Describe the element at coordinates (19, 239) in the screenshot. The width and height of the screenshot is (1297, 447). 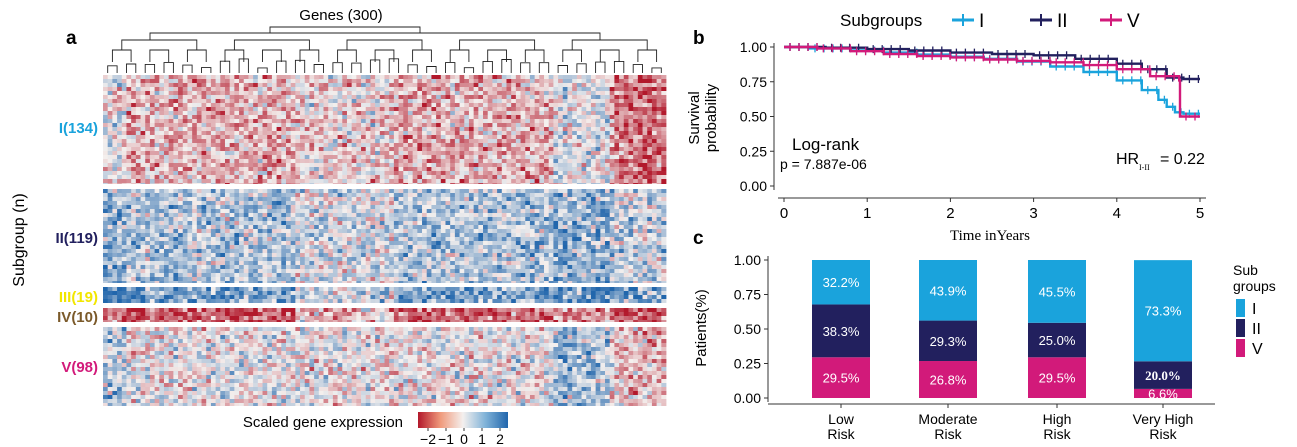
I see `subgroup-axis-title: Subgroup (n)` at that location.